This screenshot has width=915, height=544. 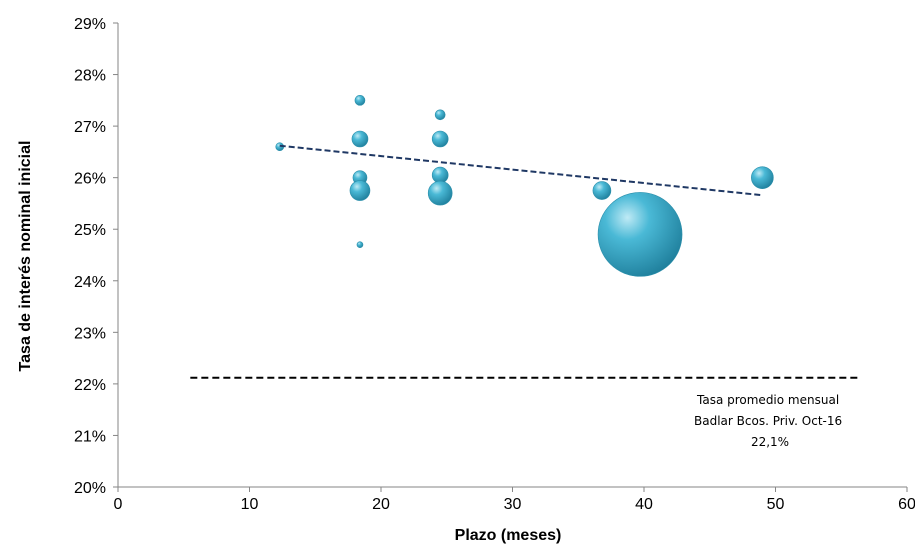 I want to click on y-tick-label: 29%, so click(x=90, y=24).